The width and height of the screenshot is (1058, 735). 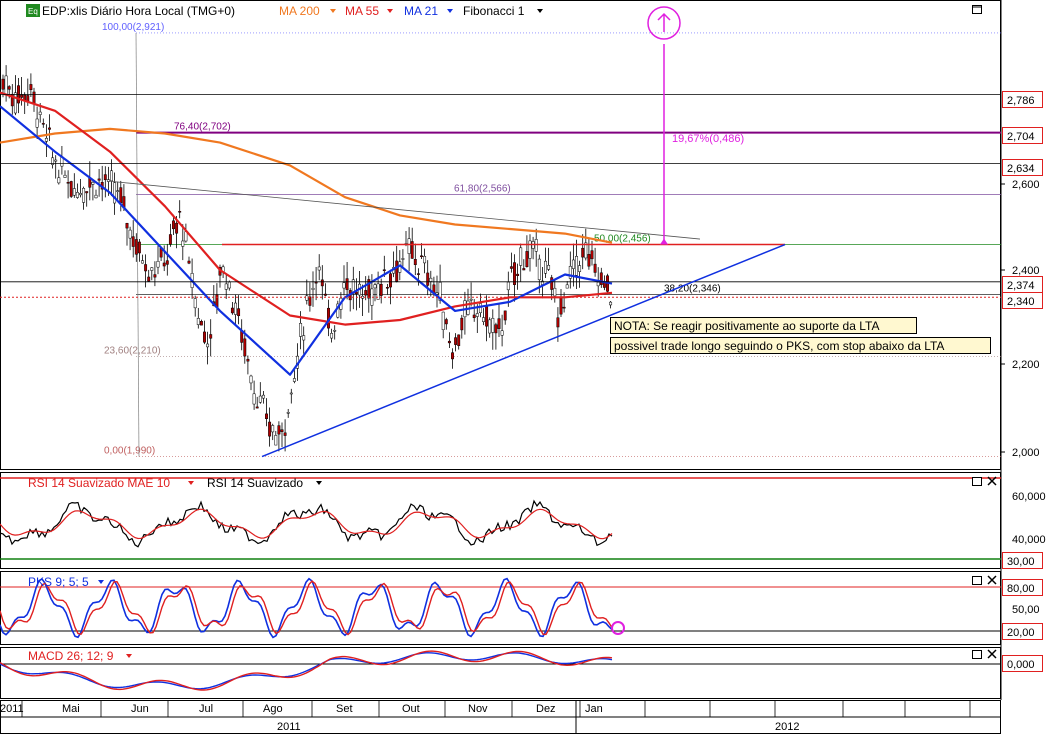 What do you see at coordinates (977, 9) in the screenshot?
I see `maximize-main-button` at bounding box center [977, 9].